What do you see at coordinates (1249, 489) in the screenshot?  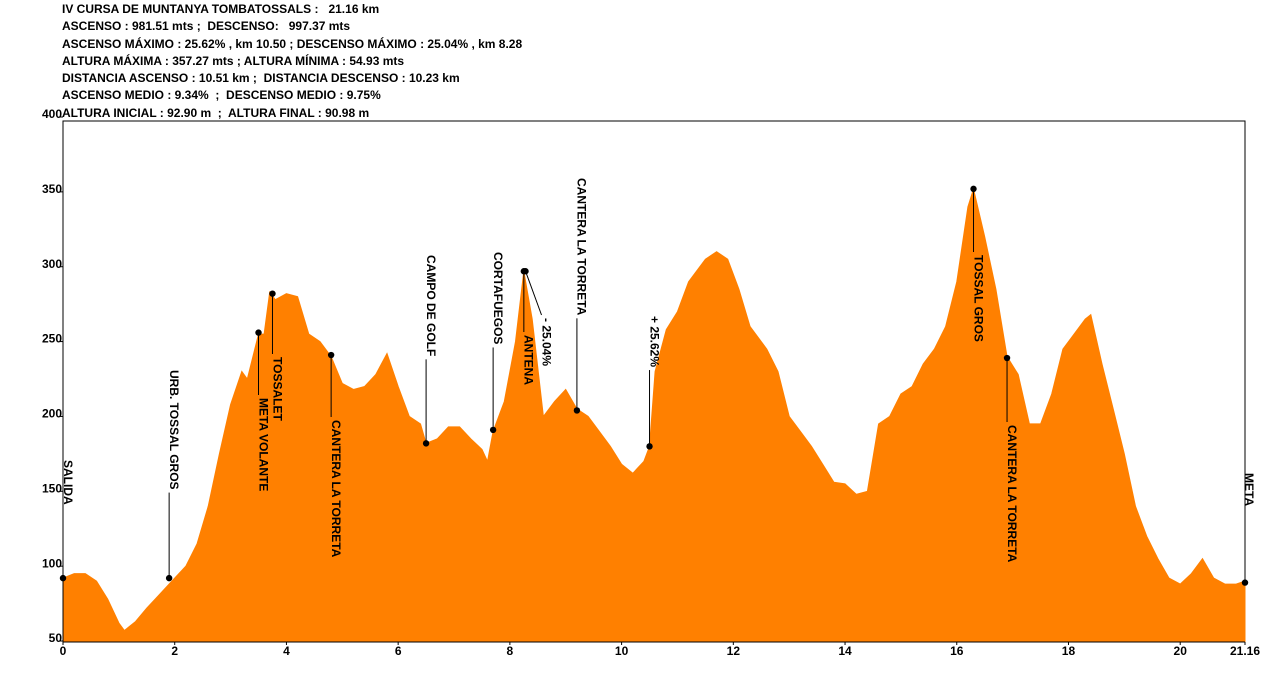 I see `annotation-label: META` at bounding box center [1249, 489].